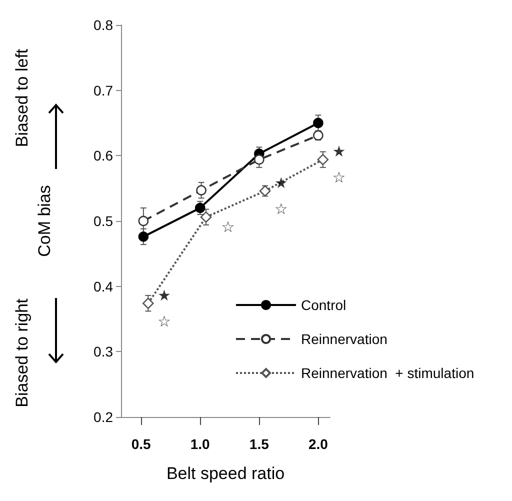 This screenshot has height=501, width=512. What do you see at coordinates (44, 221) in the screenshot?
I see `y-axis-title: CoM bias` at bounding box center [44, 221].